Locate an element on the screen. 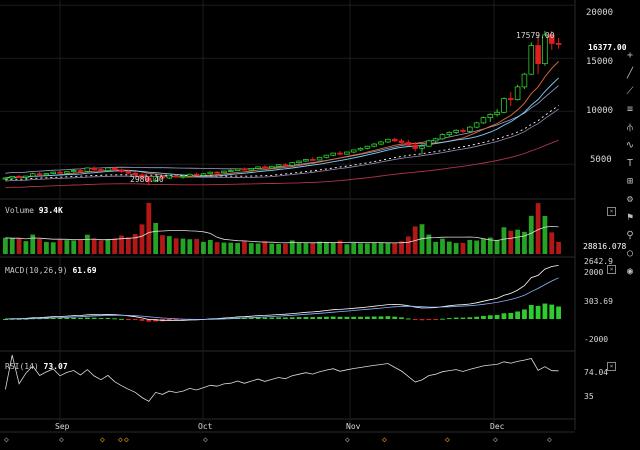  rsi-line is located at coordinates (282, 378).